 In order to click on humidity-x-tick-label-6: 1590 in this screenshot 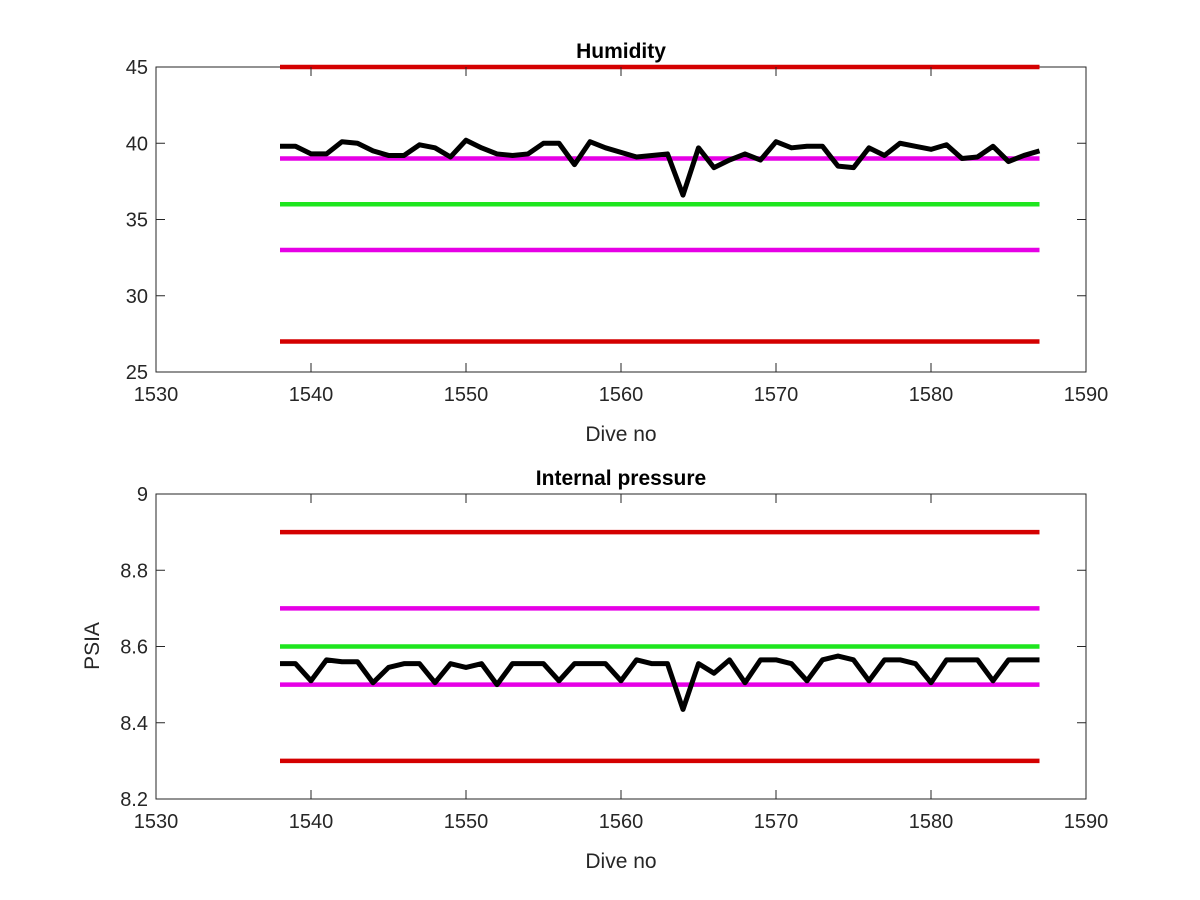, I will do `click(1086, 395)`.